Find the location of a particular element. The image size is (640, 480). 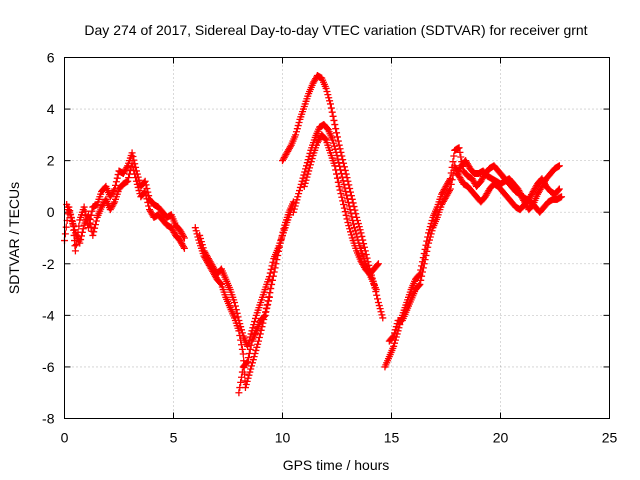

series-track-e is located at coordinates (254, 345).